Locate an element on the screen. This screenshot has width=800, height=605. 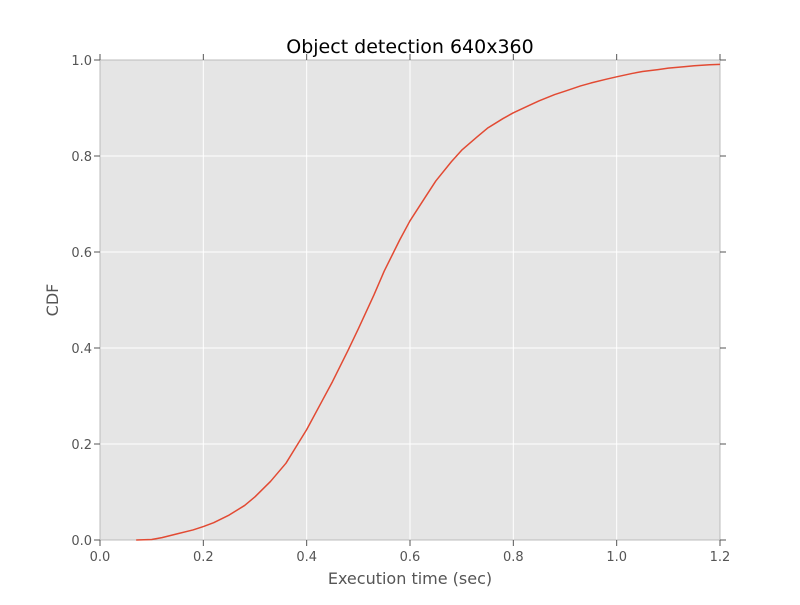
y-tick-label: 1.0 is located at coordinates (81, 61).